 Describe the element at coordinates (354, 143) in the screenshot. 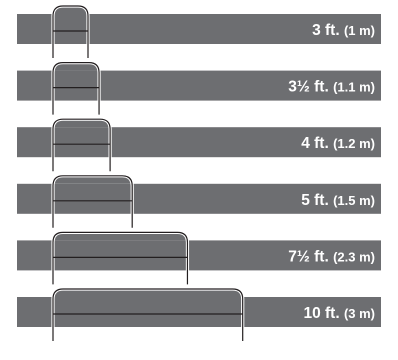

I see `rack-length-metric: (1.2 m)` at that location.